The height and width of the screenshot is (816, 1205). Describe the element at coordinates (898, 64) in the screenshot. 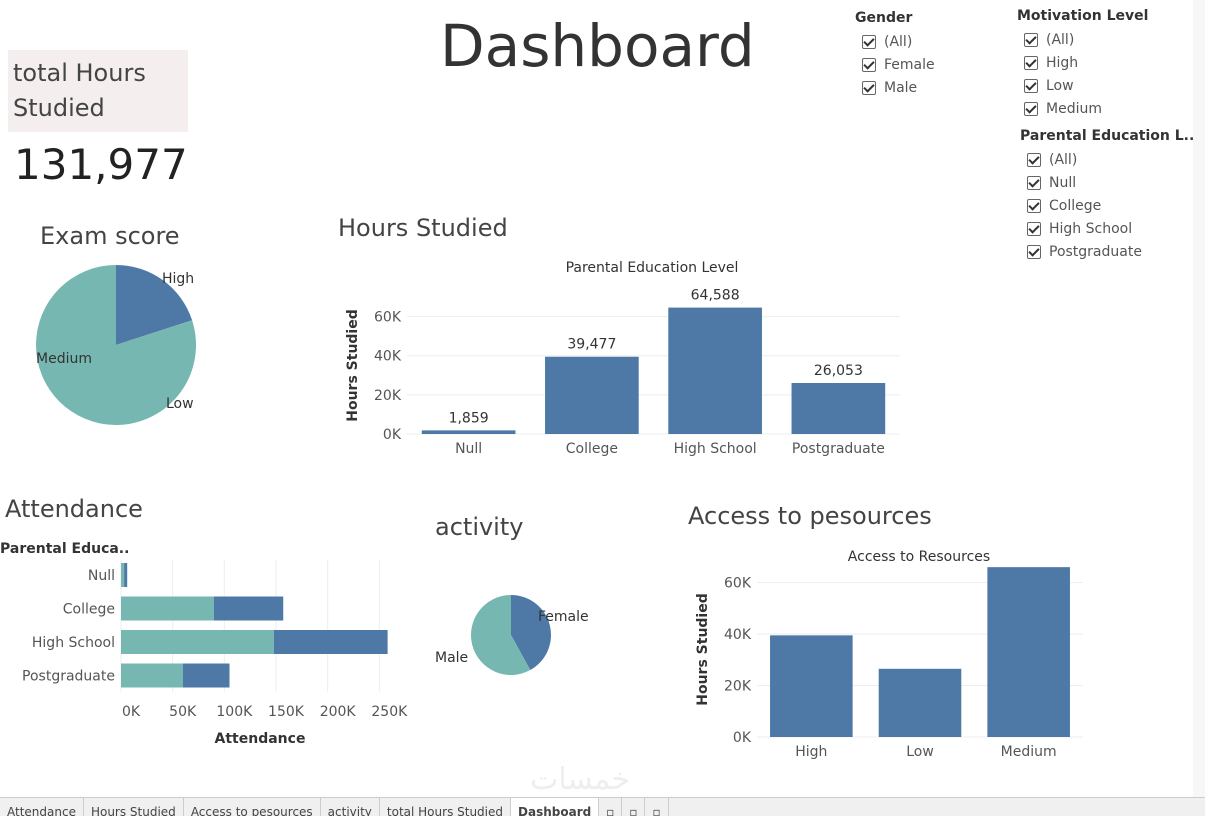

I see `filter-option: Female` at that location.